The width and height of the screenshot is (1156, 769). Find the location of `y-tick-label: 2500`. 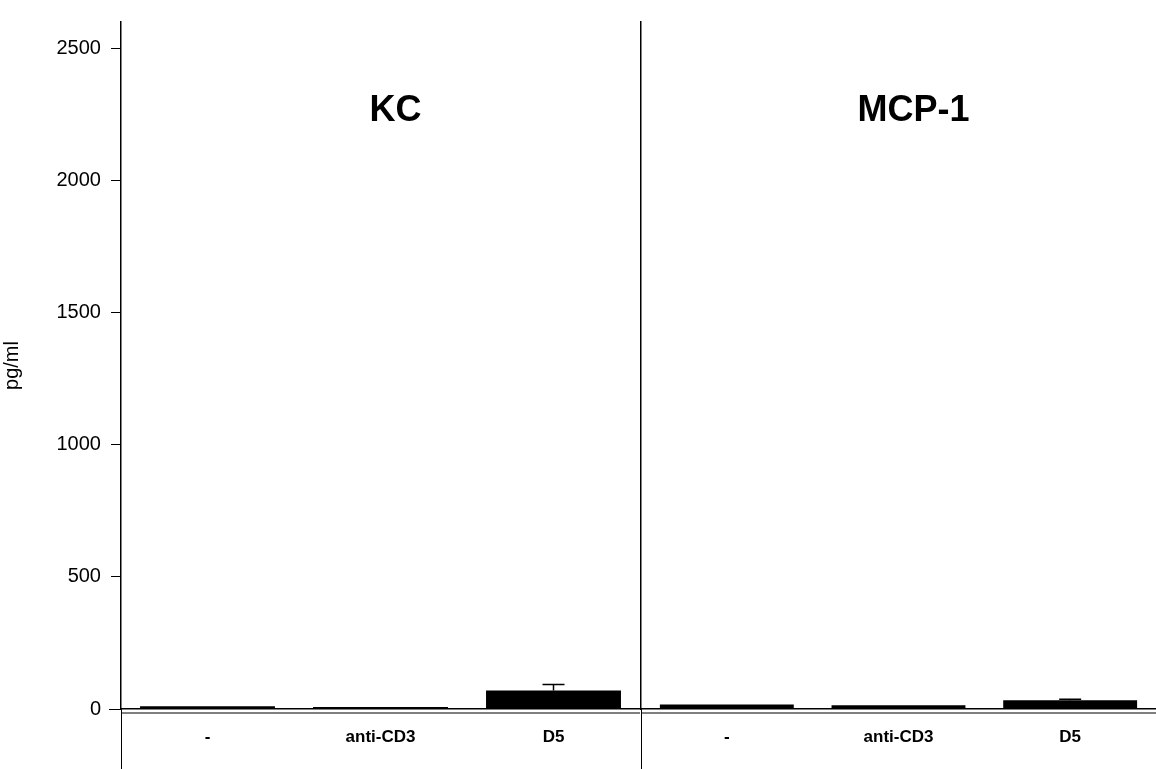

y-tick-label: 2500 is located at coordinates (78, 46).